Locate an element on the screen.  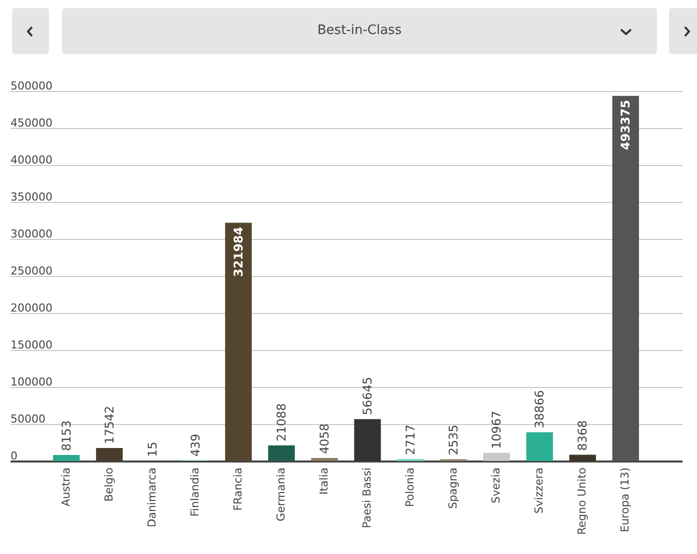
data-label: 38866 is located at coordinates (539, 409).